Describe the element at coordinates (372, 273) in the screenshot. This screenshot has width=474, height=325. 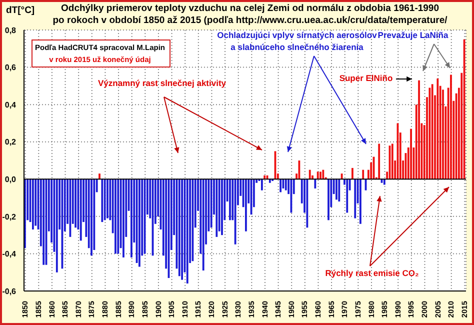
I see `annotation: Rýchly rast emisie CO₂` at that location.